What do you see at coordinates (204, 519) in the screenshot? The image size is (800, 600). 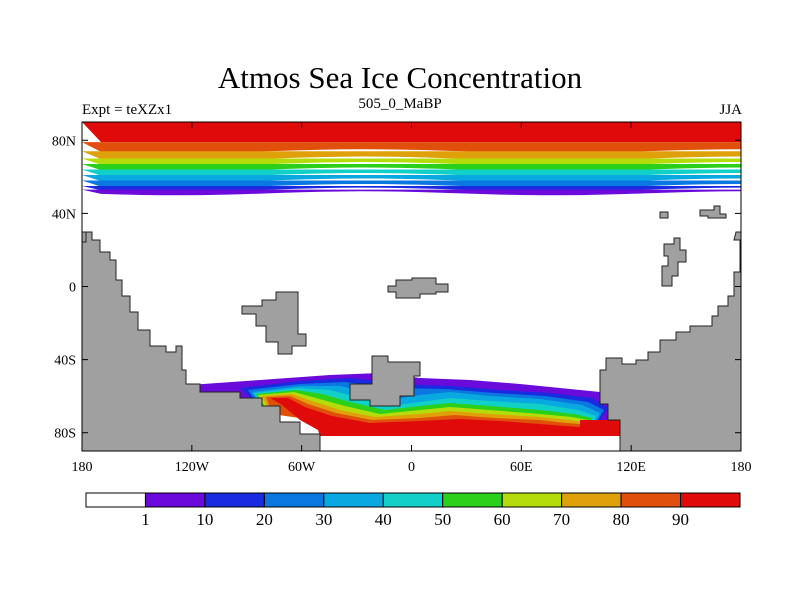 I see `colorbar-label: 10` at bounding box center [204, 519].